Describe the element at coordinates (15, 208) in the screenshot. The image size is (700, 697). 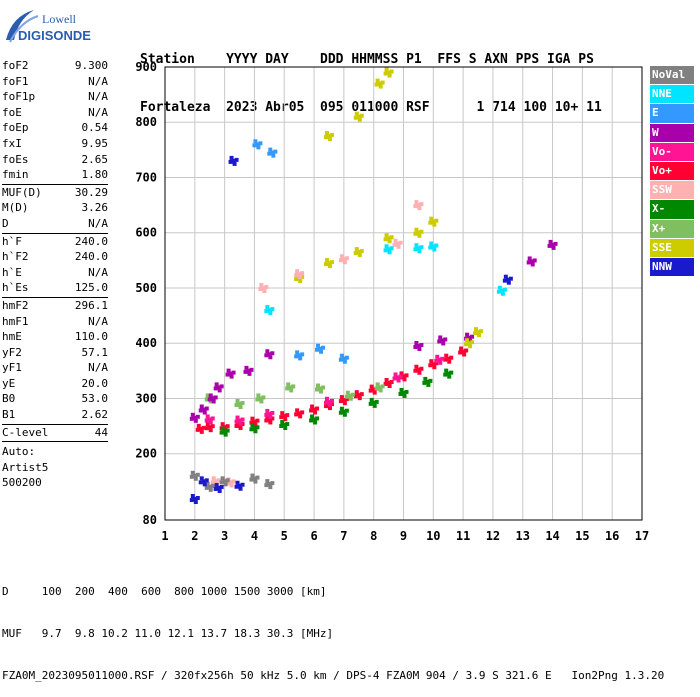
I see `param-label: M(D)` at that location.